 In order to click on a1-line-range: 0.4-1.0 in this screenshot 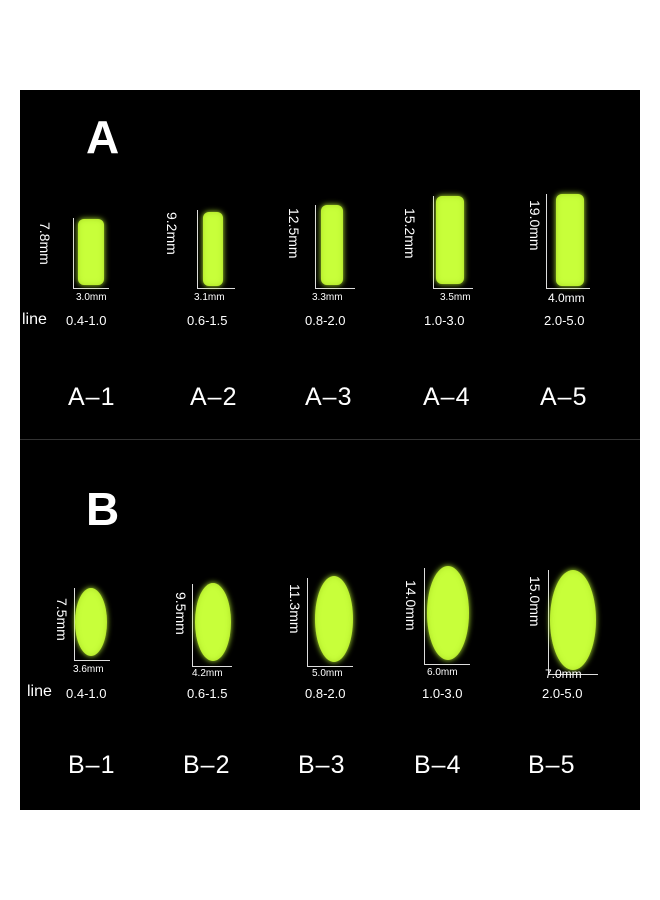, I will do `click(86, 320)`.